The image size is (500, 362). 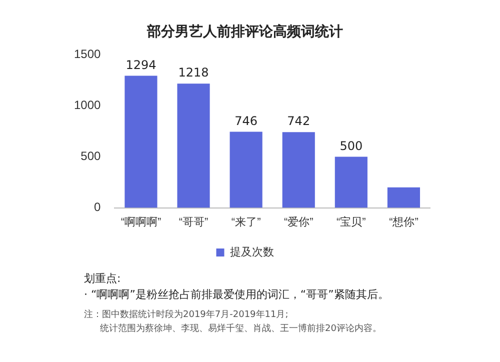 I want to click on text: 统计范围为蔡徐坤、李现、易烊千玺、肖战、王一博前排20评论内容。, so click(x=240, y=329).